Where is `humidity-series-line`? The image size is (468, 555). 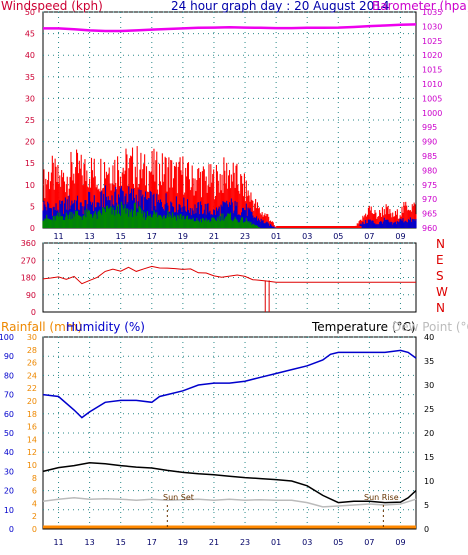
humidity-series-line is located at coordinates (229, 384).